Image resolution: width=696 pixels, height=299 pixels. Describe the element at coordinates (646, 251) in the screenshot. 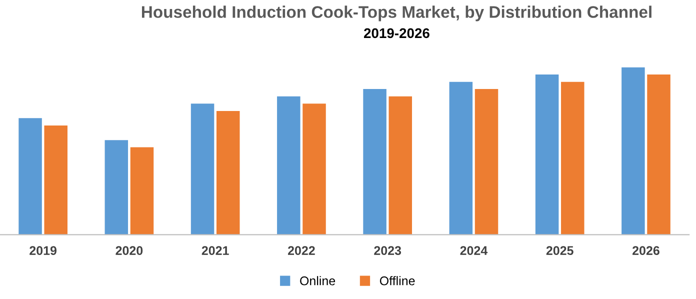

I see `x-tick-label: 2026` at that location.